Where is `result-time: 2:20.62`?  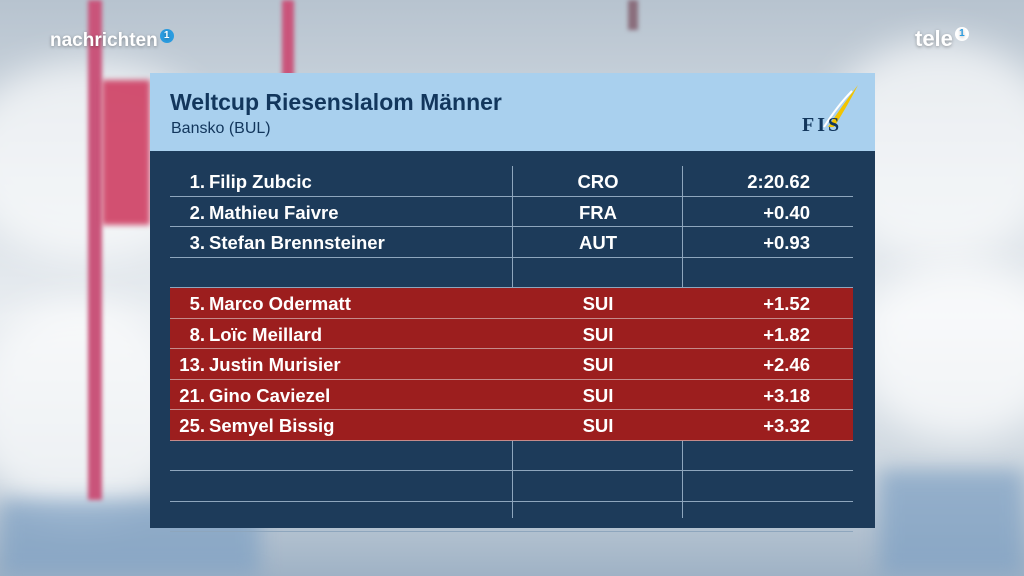 result-time: 2:20.62 is located at coordinates (778, 181).